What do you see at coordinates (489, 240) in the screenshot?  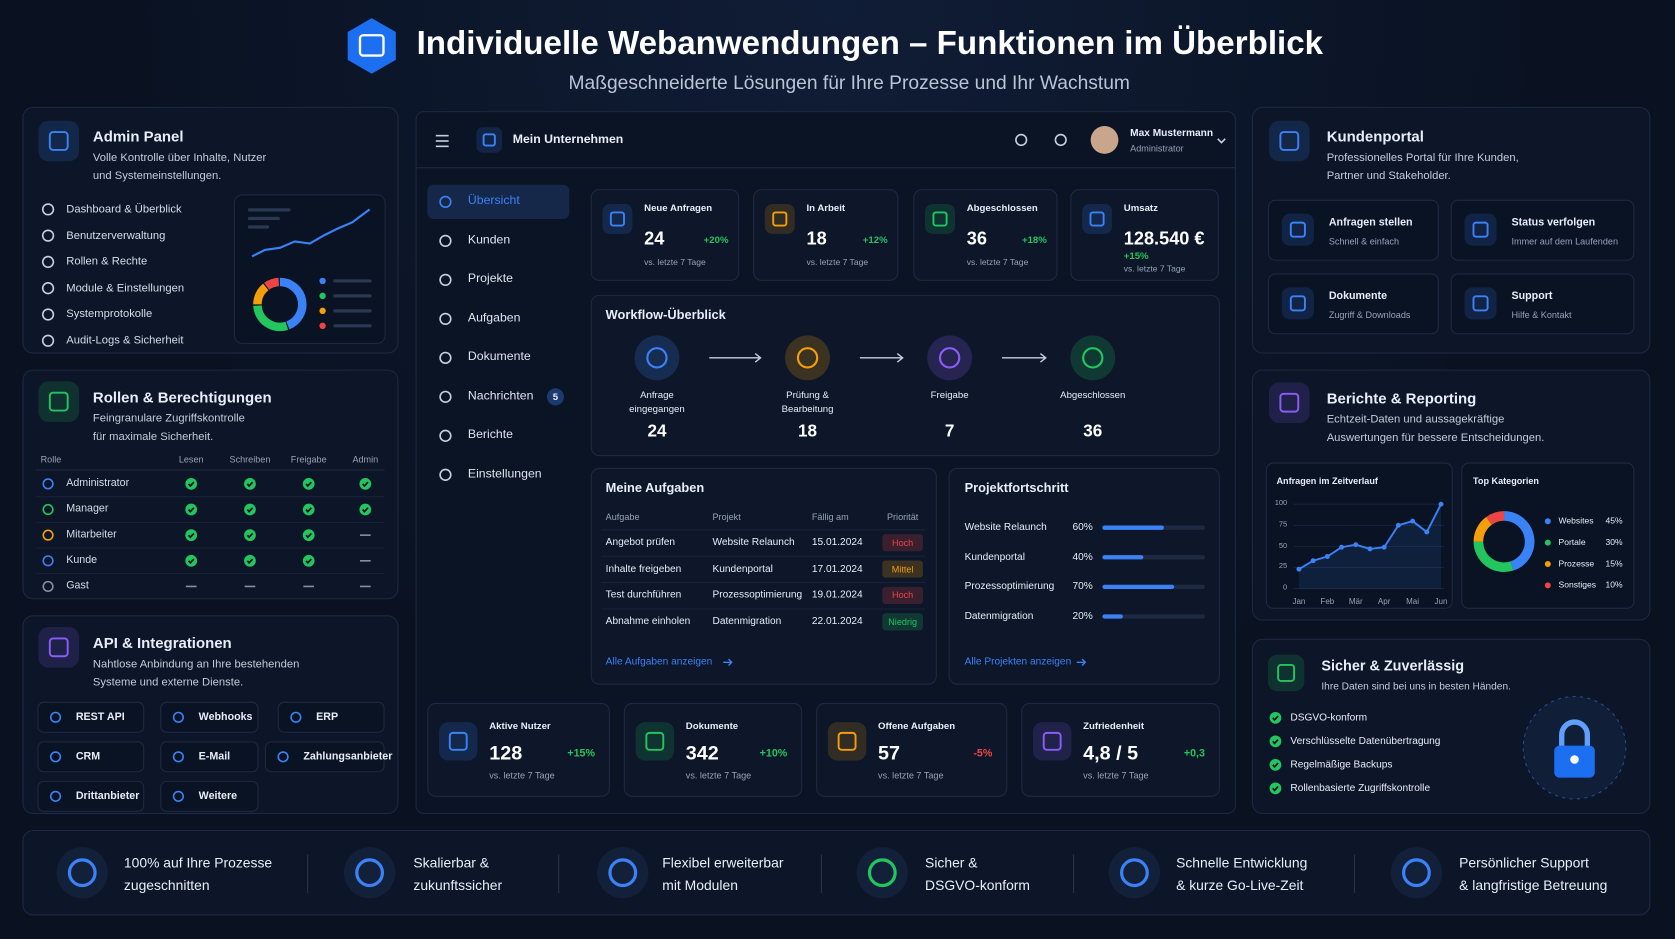 I see `nav-item: Kunden` at bounding box center [489, 240].